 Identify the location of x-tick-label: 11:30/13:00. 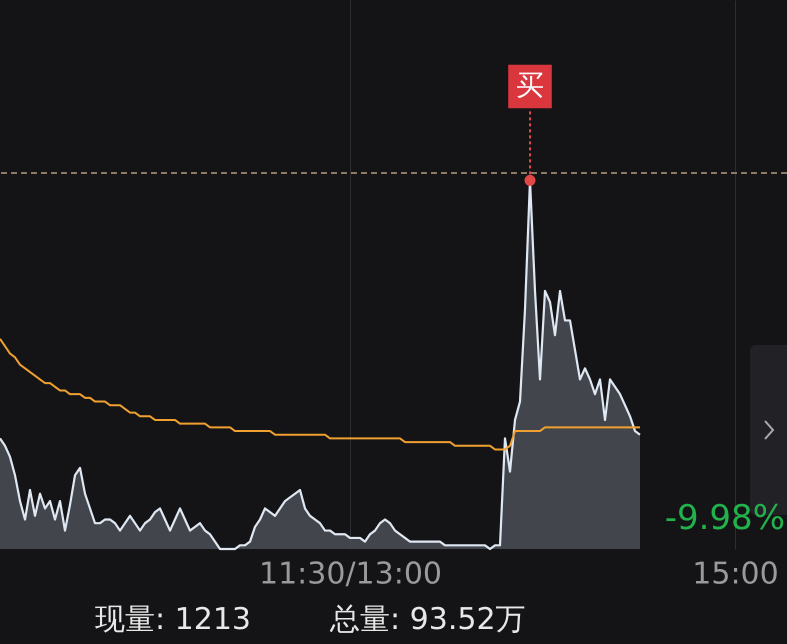
(350, 574).